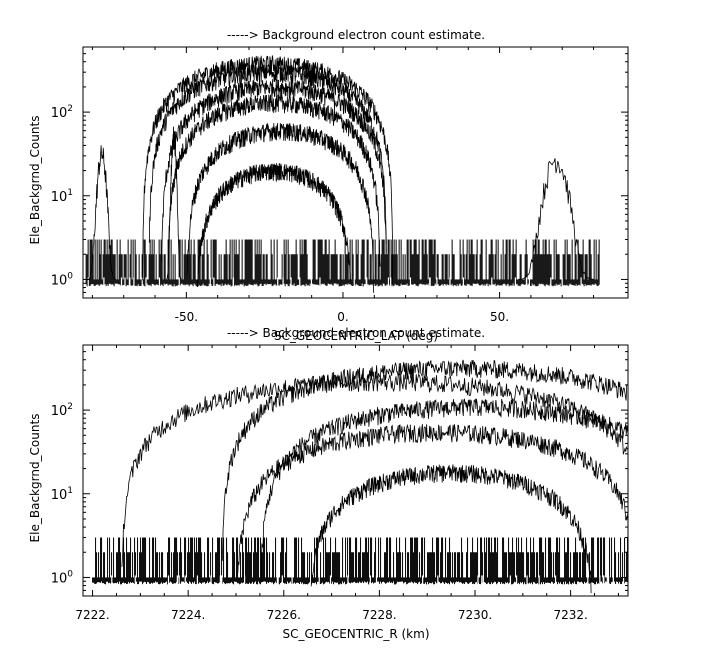 The image size is (724, 656). Describe the element at coordinates (188, 615) in the screenshot. I see `x-tick-label: 7224.` at that location.